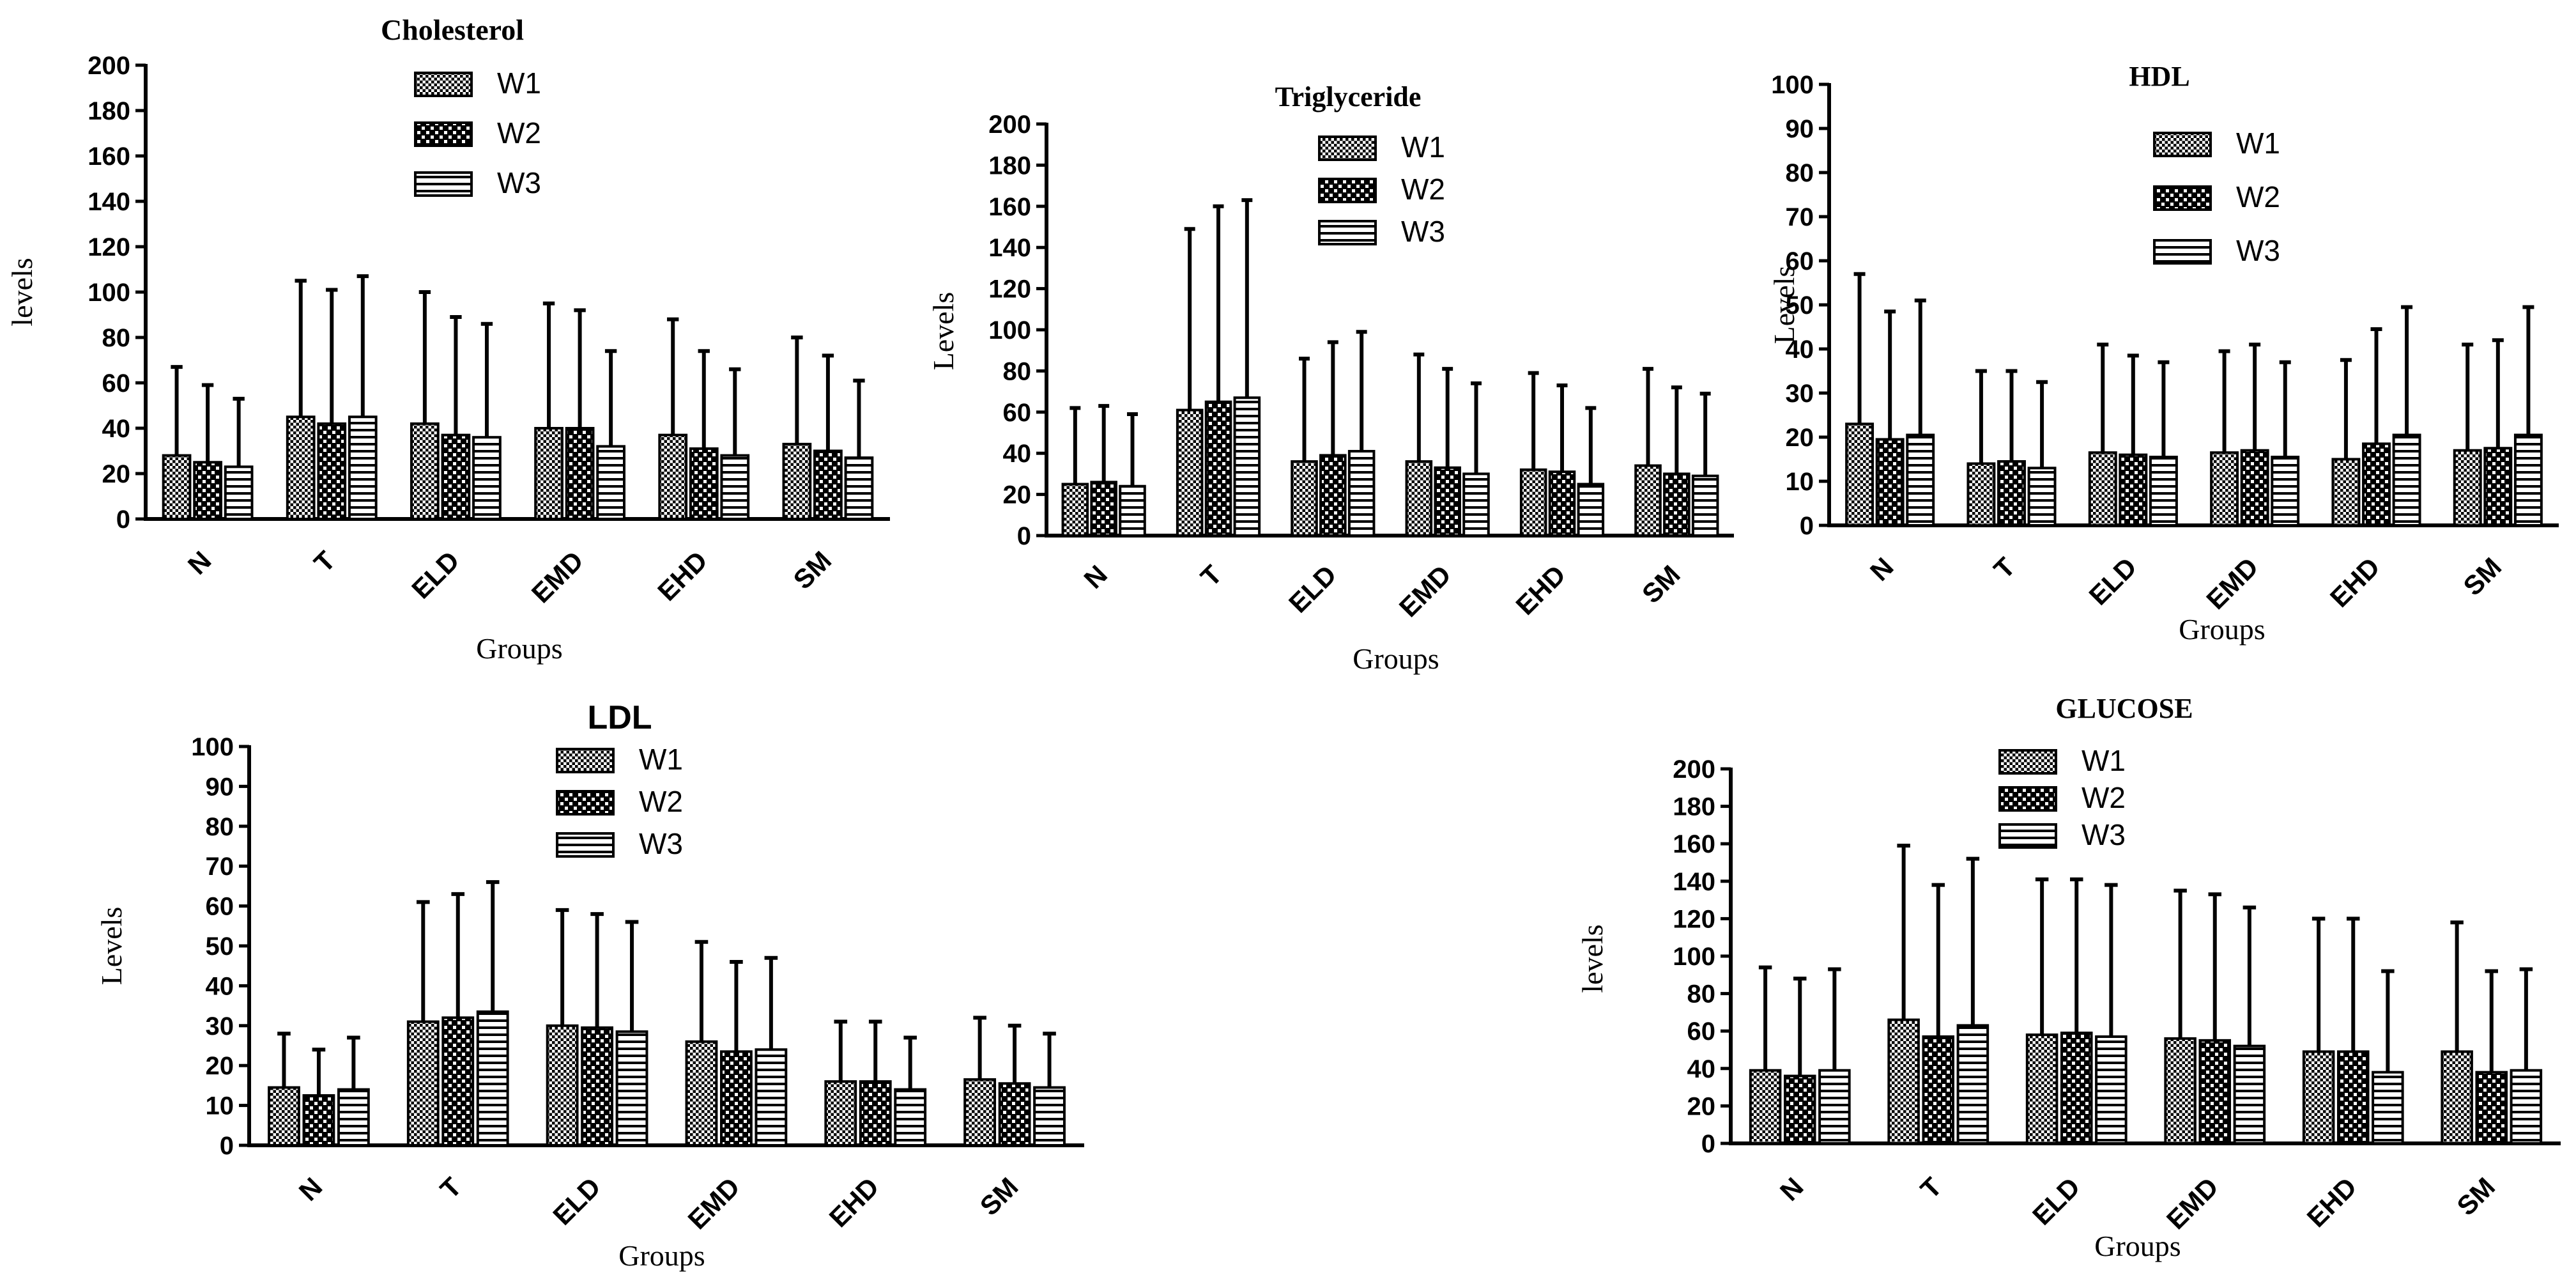 This screenshot has height=1284, width=2576. I want to click on y-tick-label: 20, so click(220, 1066).